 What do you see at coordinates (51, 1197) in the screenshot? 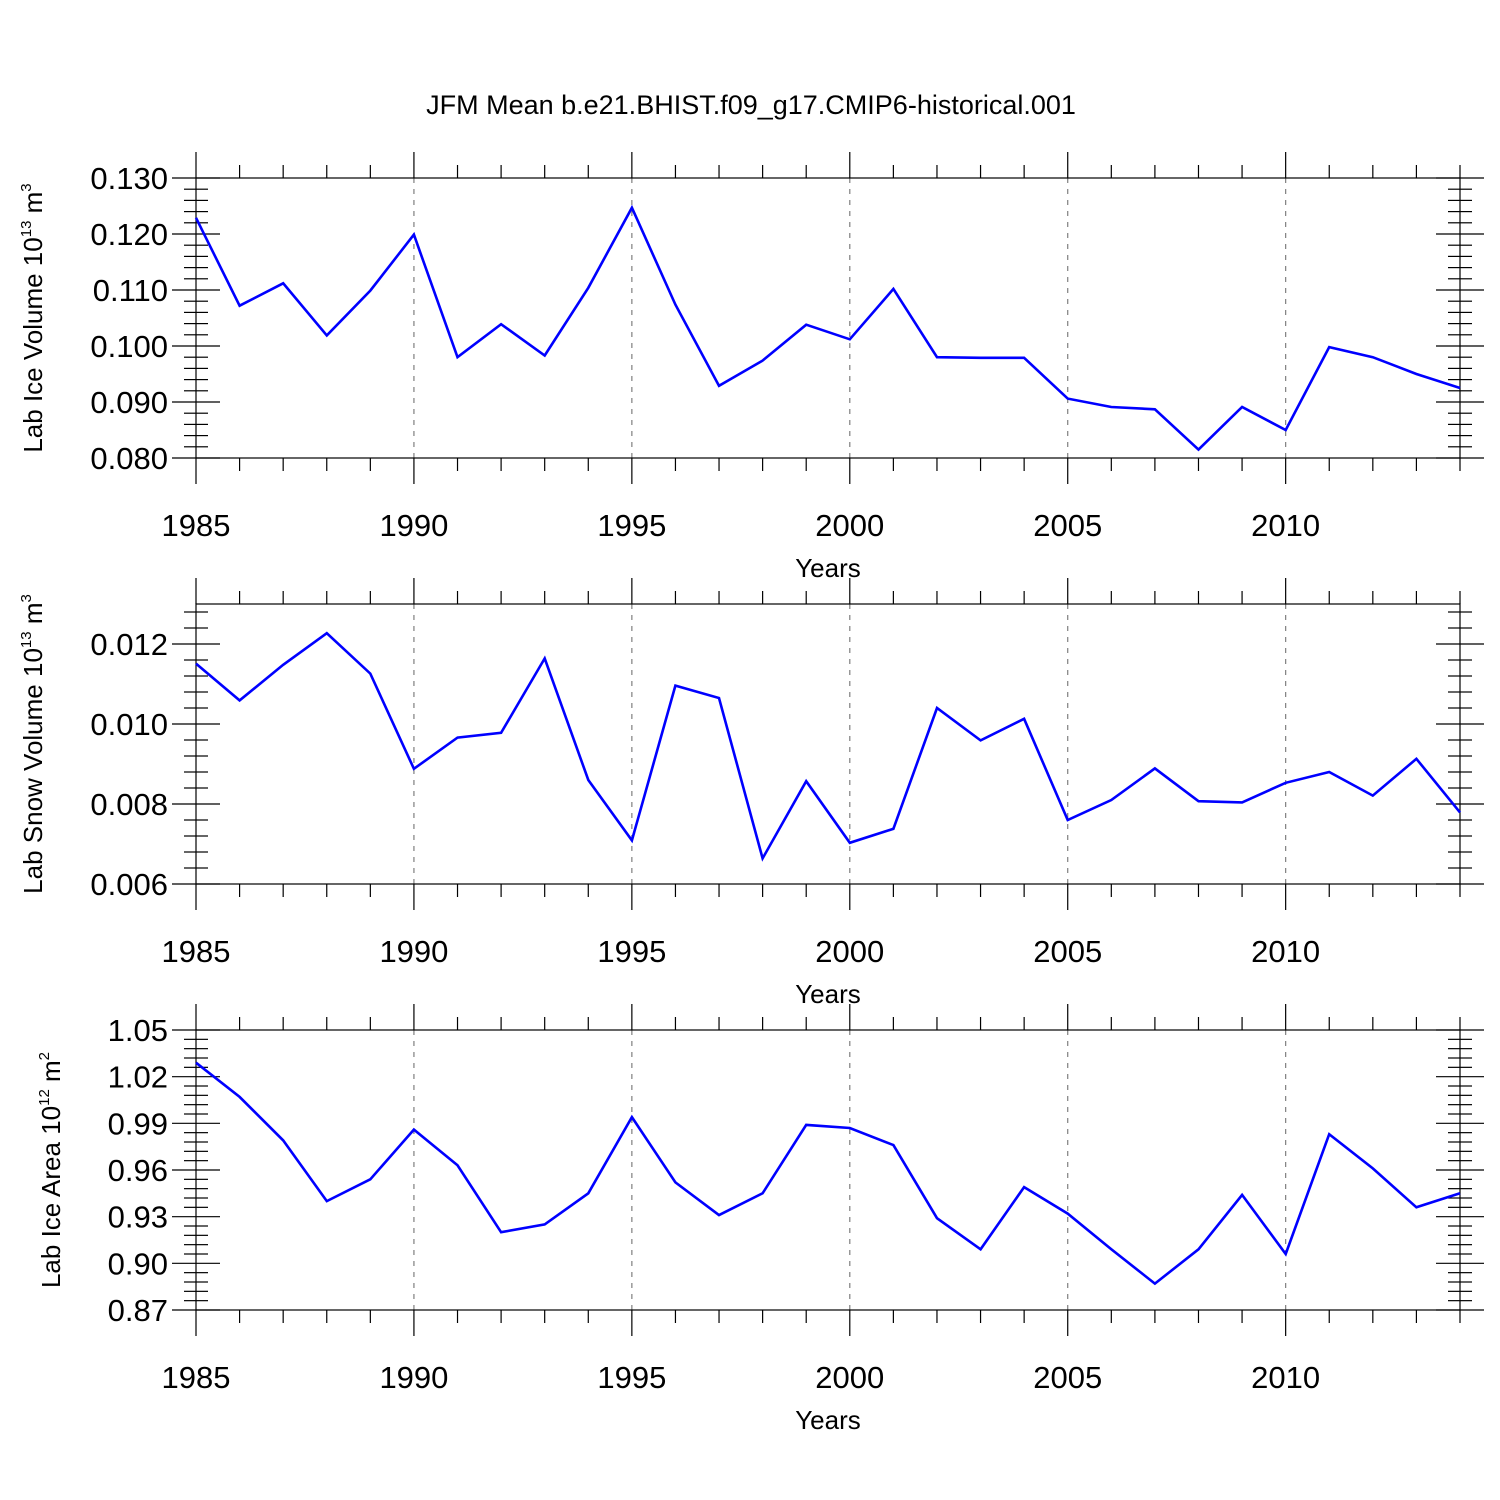
I see `y-axis-title-text: Lab Ice Area 10` at bounding box center [51, 1197].